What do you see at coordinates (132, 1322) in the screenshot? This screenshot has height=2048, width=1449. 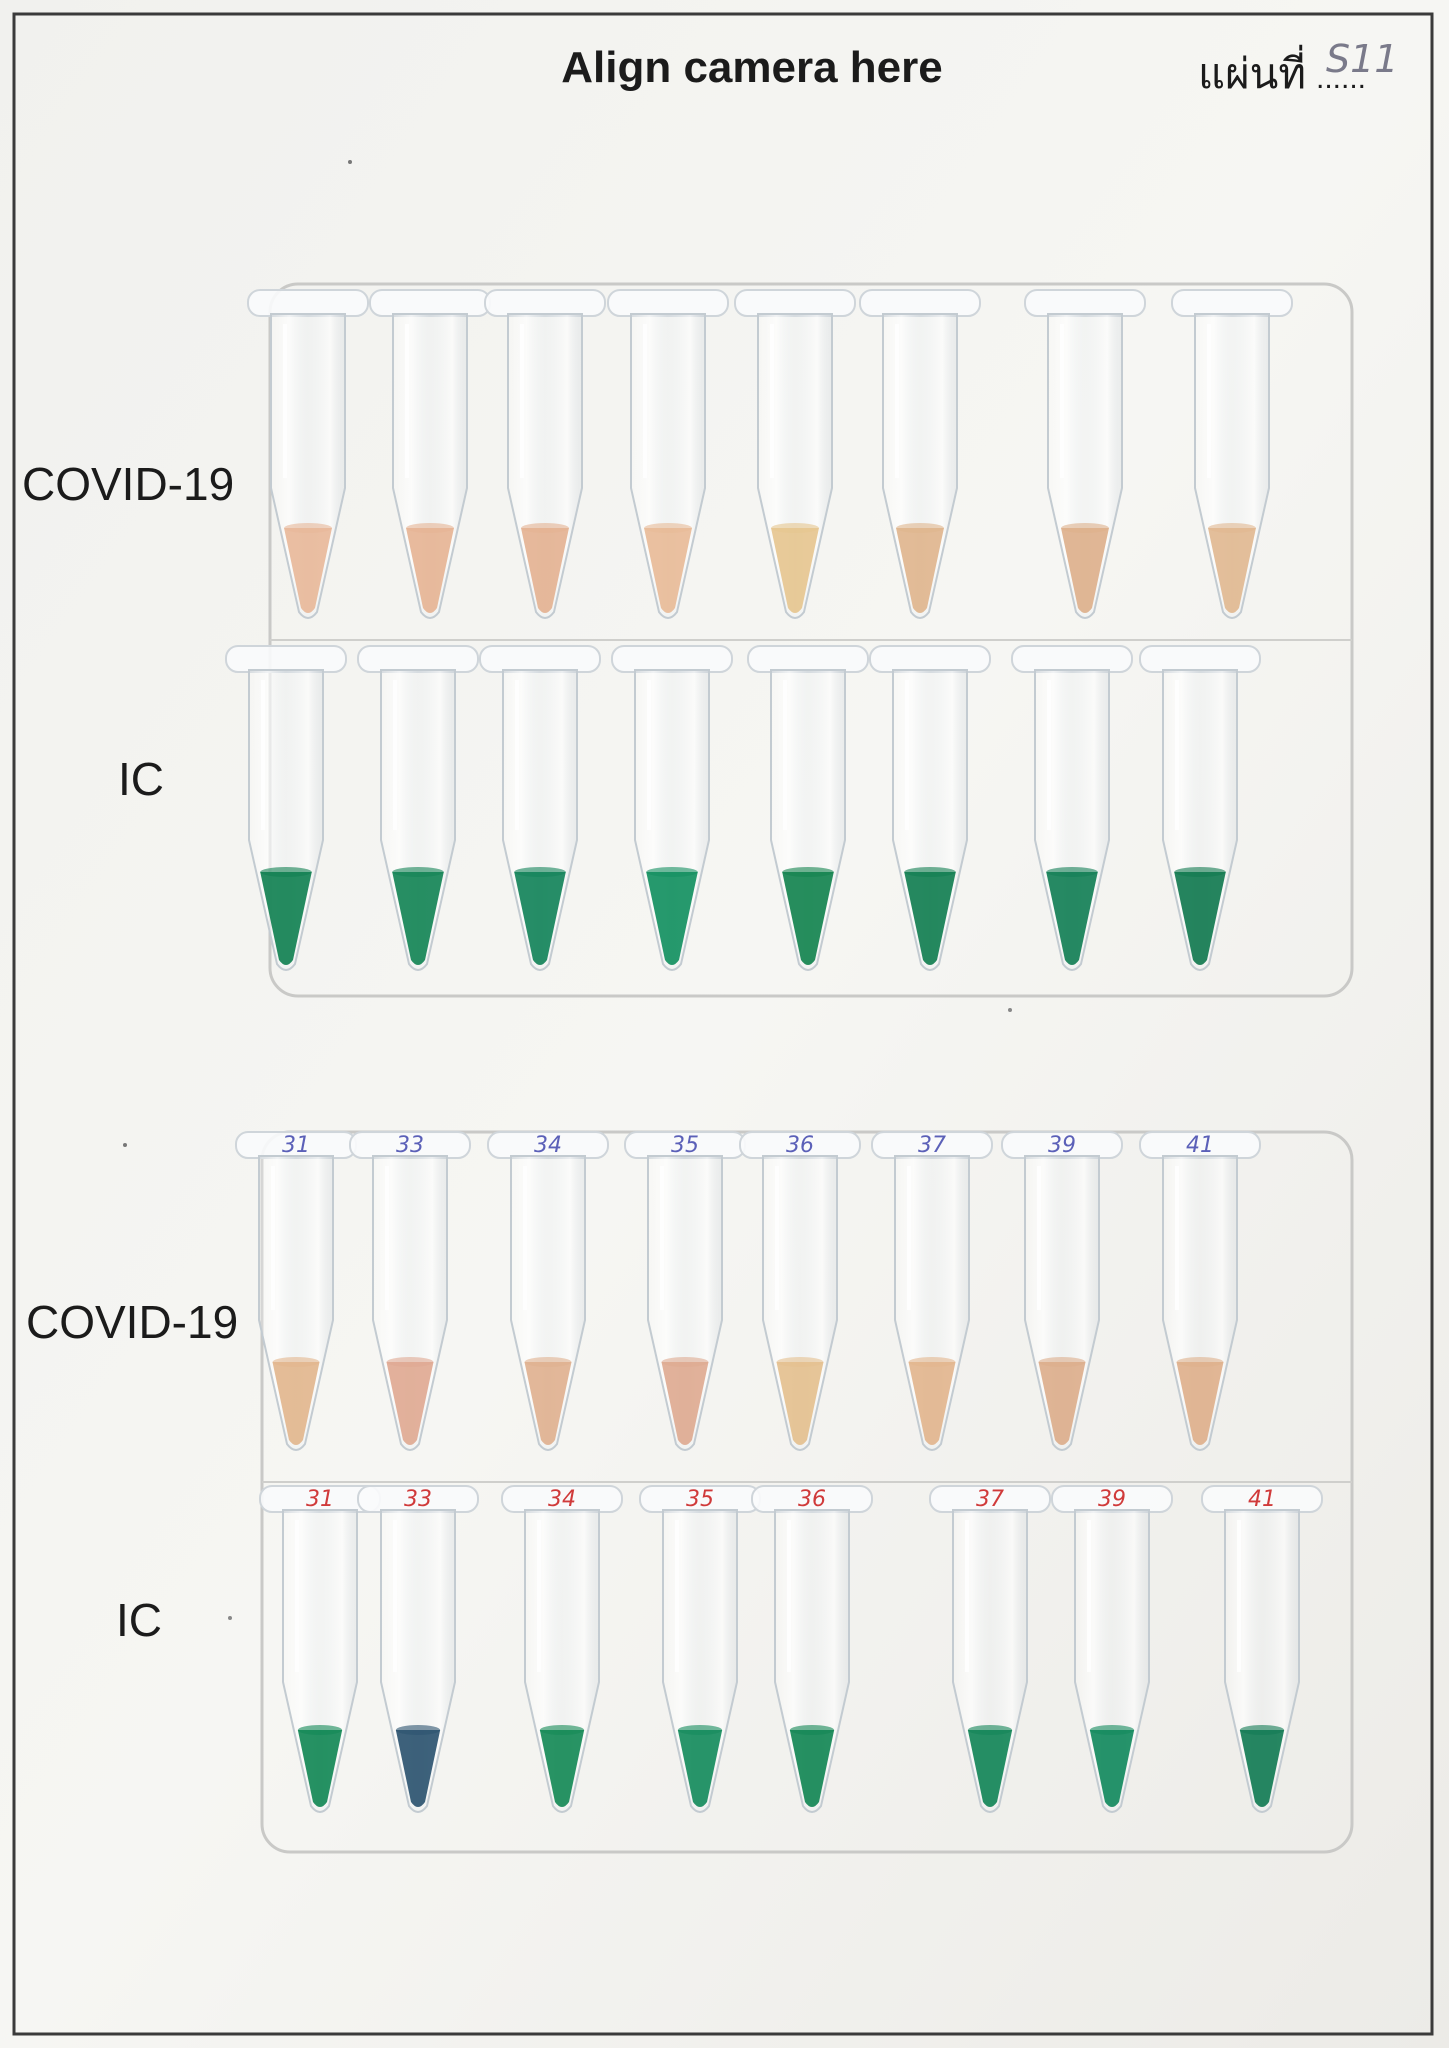 I see `panel-2-covid-label: COVID-19` at bounding box center [132, 1322].